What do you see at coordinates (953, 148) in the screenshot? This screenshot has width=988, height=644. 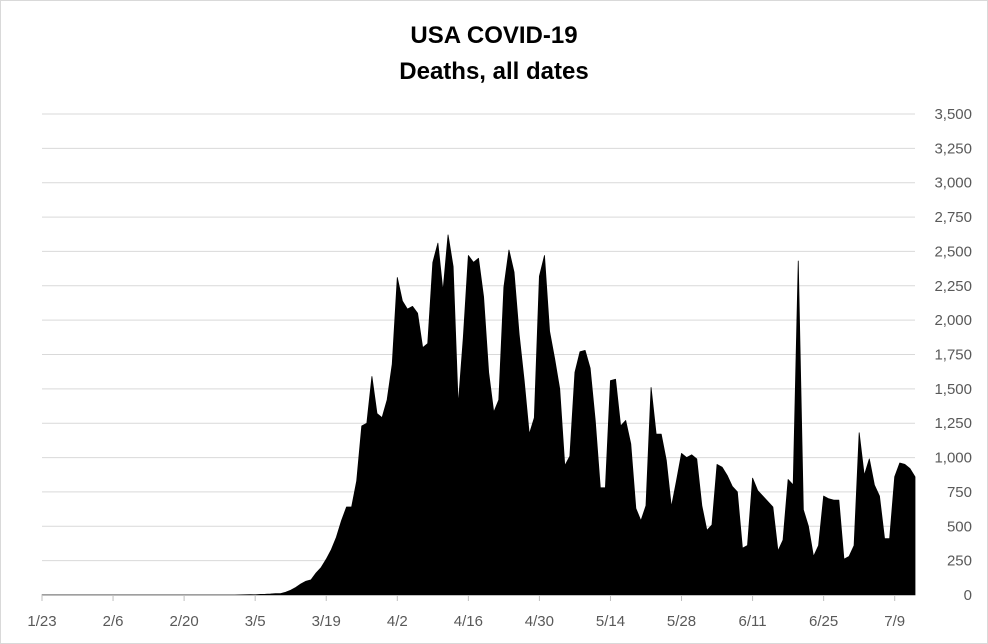 I see `y-tick-label: 3,250` at bounding box center [953, 148].